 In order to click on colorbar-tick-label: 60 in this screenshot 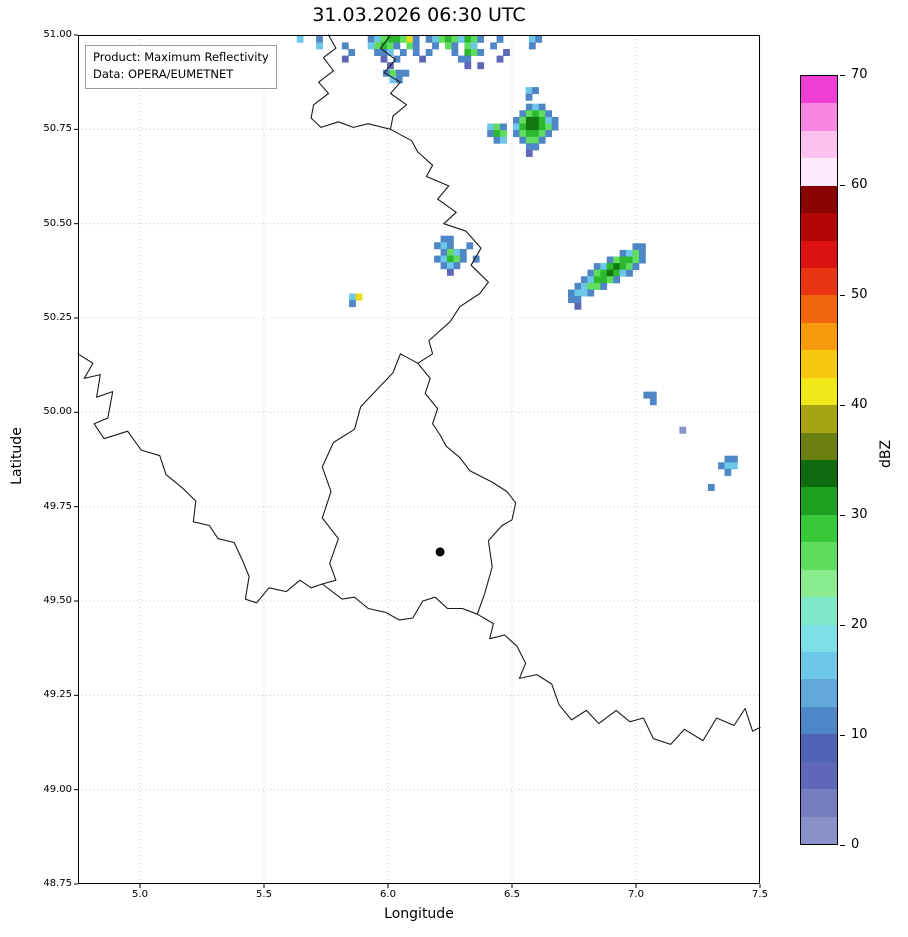, I will do `click(859, 184)`.